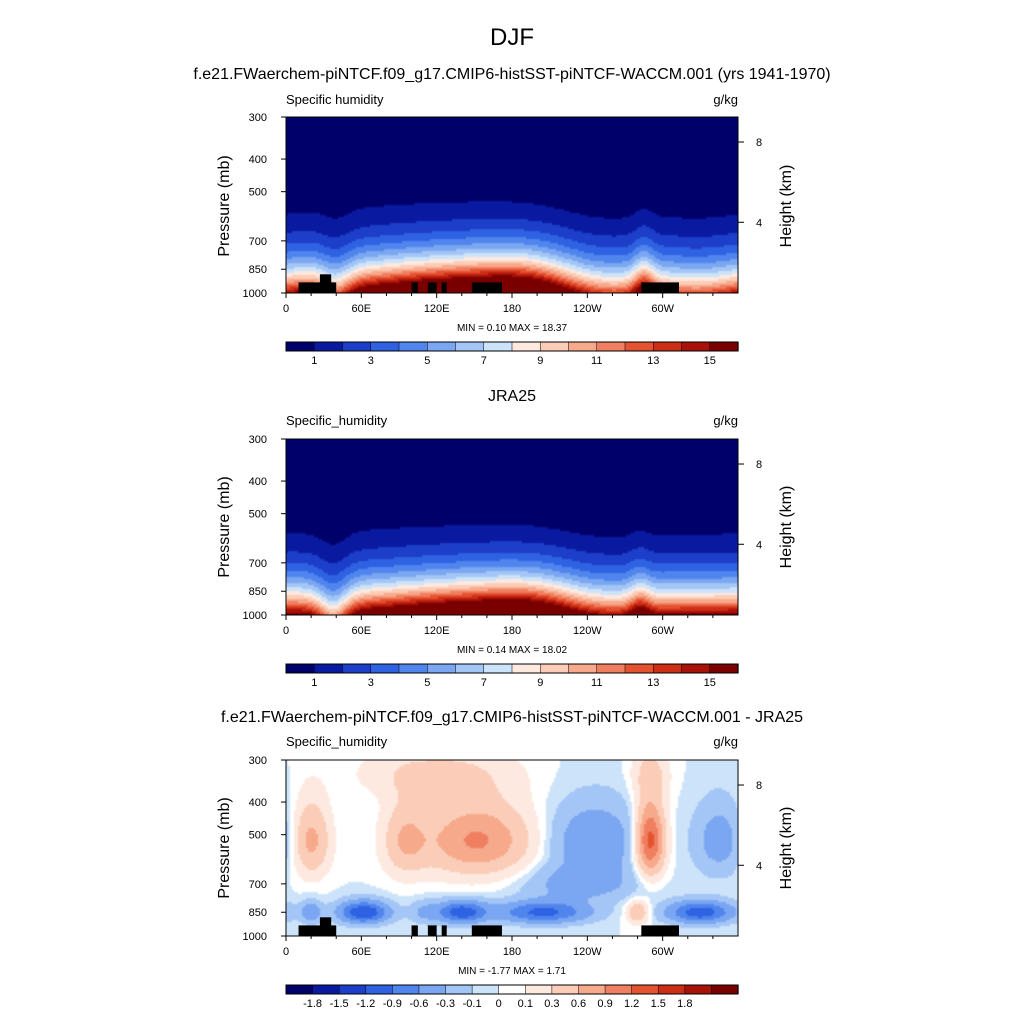  Describe the element at coordinates (512, 676) in the screenshot. I see `panel-2-colorbar: 1 3 5 7 9 11 13 15` at that location.